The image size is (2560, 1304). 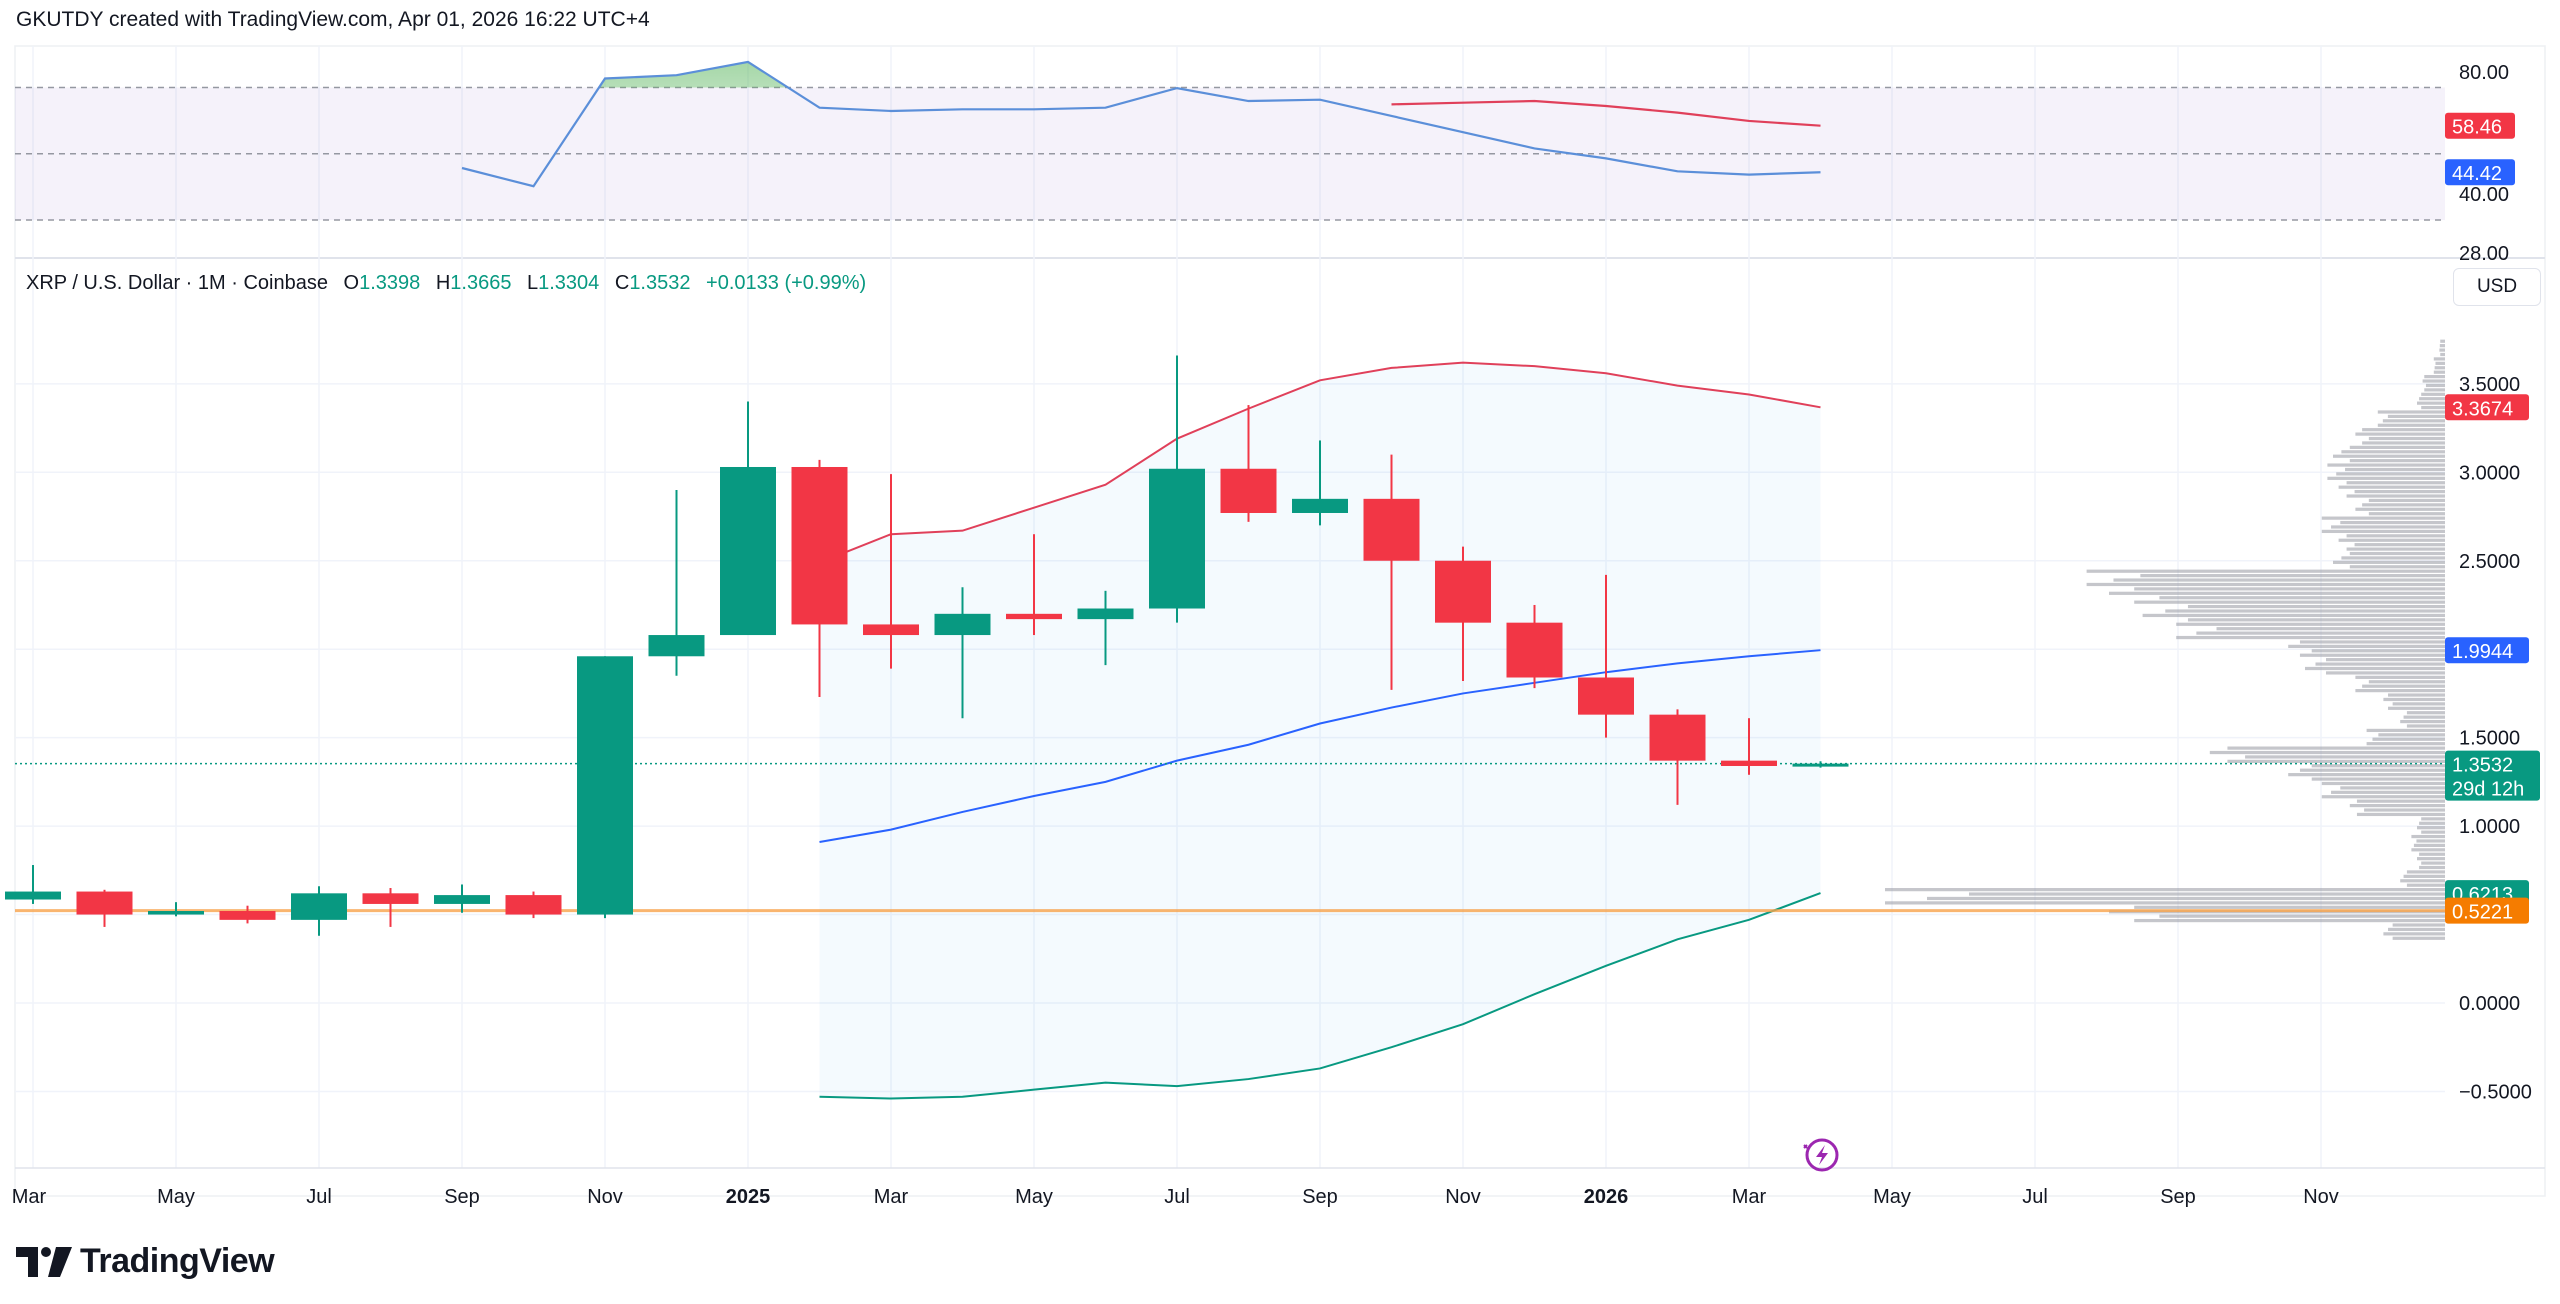 I want to click on hline-price-tag, so click(x=2487, y=910).